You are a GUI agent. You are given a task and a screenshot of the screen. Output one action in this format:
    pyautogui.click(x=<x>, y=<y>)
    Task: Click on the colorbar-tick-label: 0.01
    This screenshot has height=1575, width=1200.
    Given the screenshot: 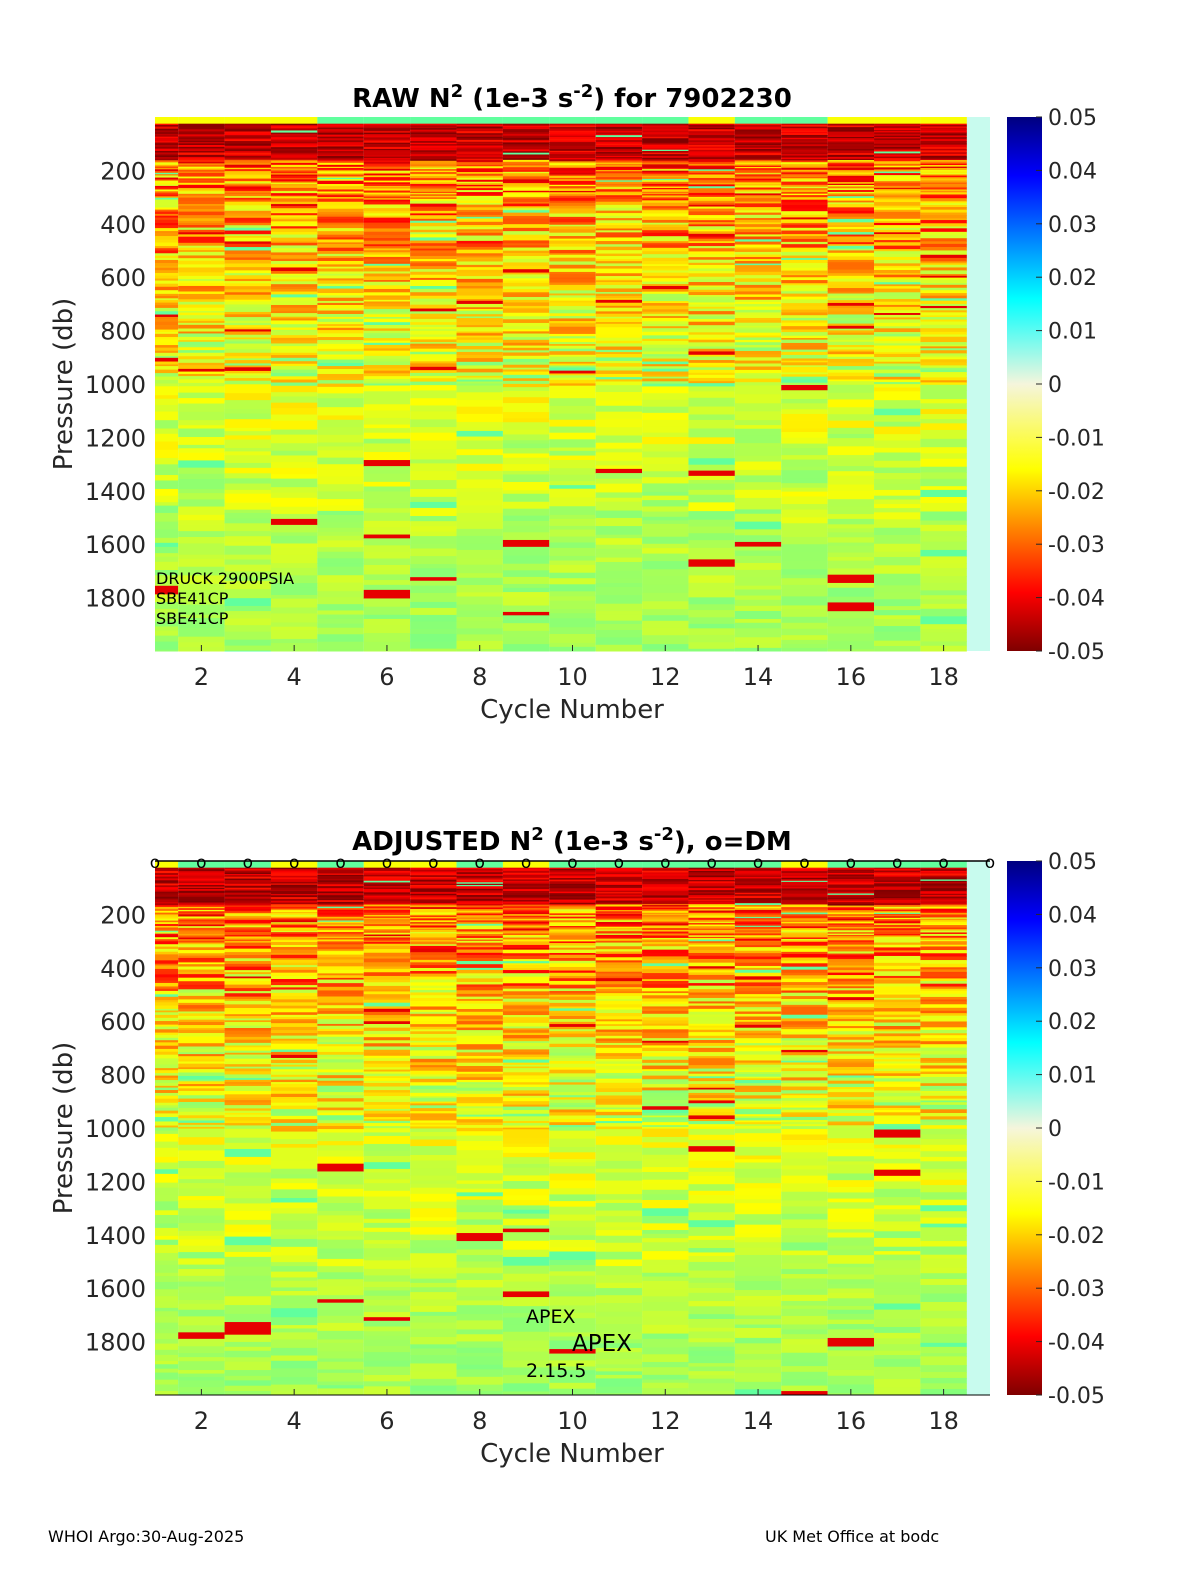 What is the action you would take?
    pyautogui.click(x=1072, y=332)
    